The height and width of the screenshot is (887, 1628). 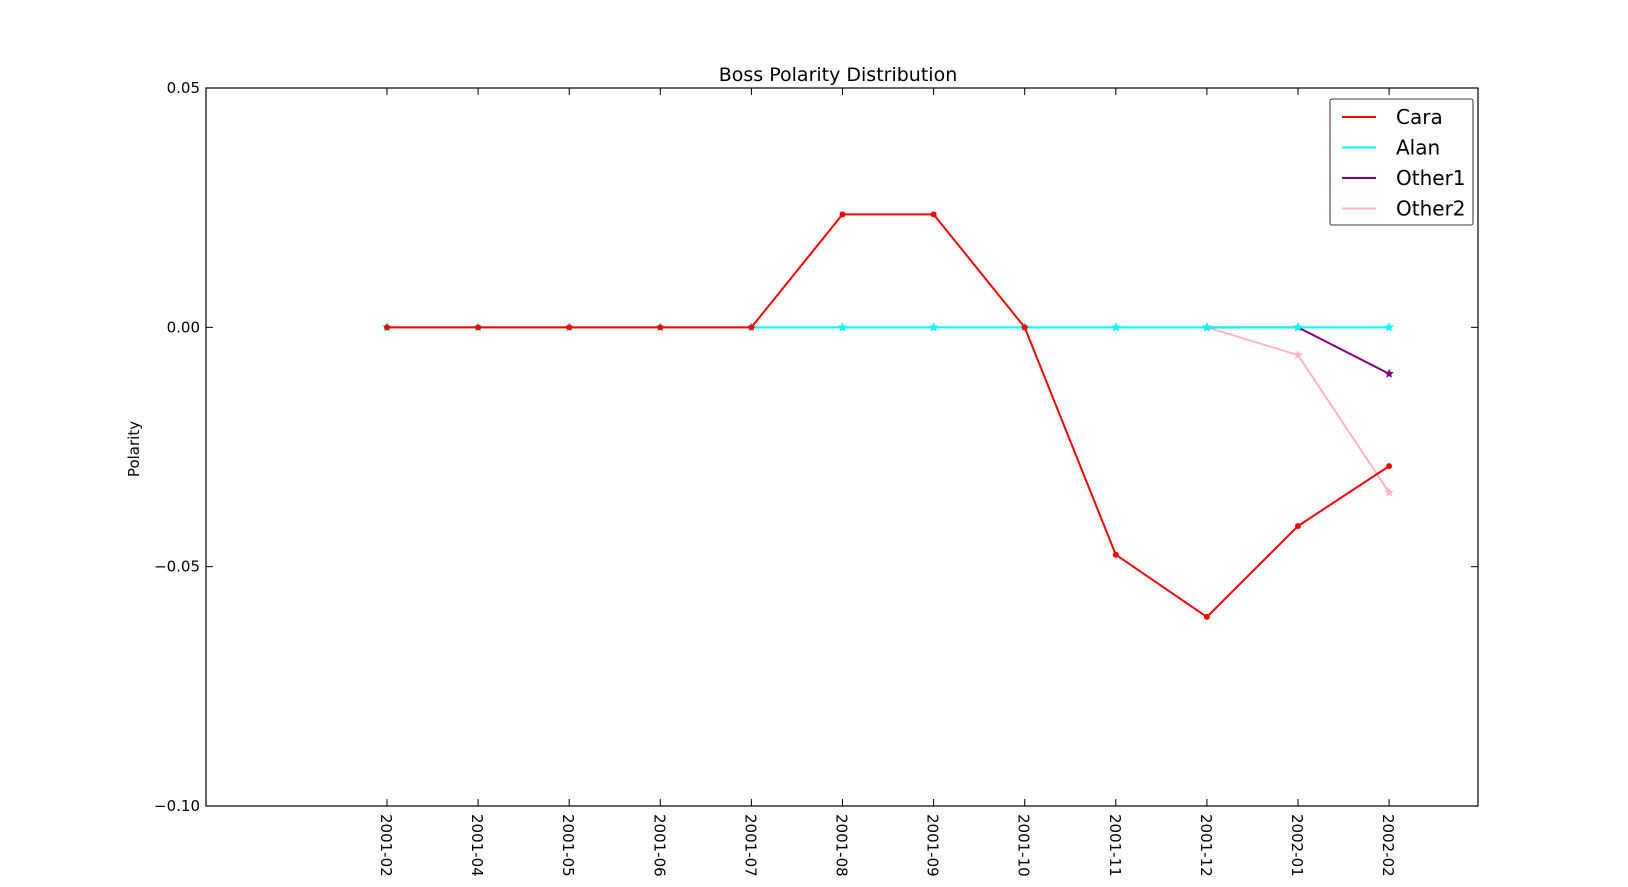 What do you see at coordinates (1206, 845) in the screenshot?
I see `x-tick-label: 2001-12` at bounding box center [1206, 845].